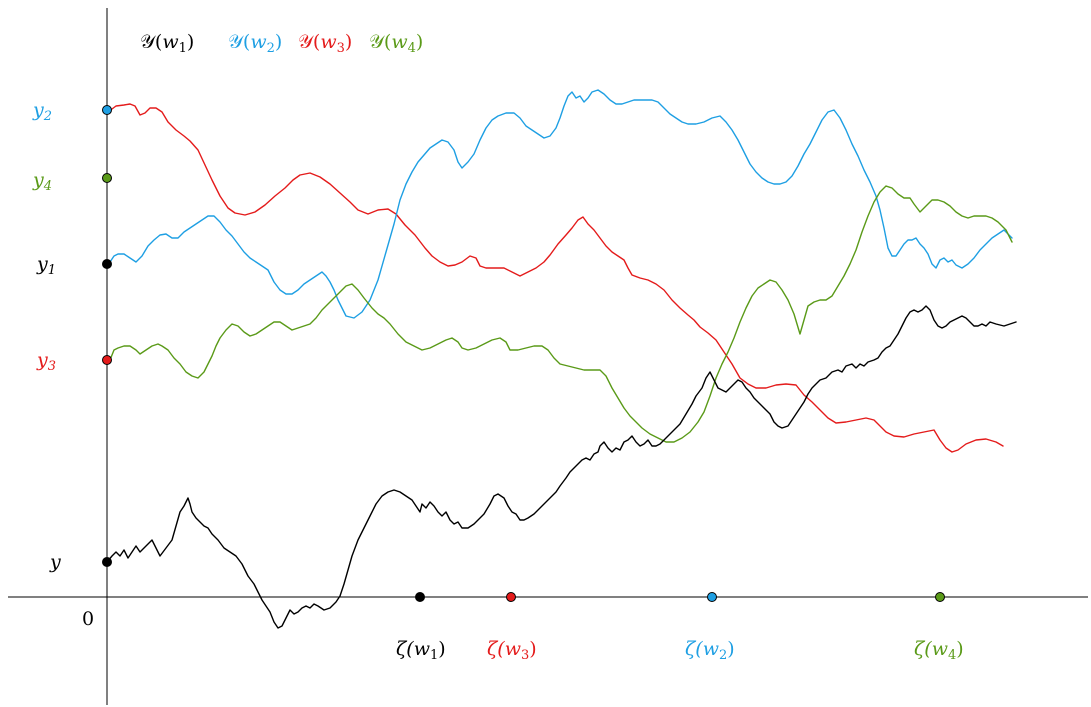  I want to click on zeta-point-w3, so click(511, 597).